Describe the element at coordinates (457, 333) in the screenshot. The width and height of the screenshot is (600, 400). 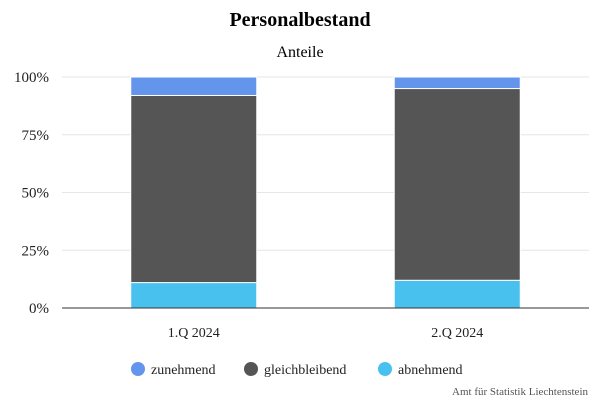
I see `x-tick-label: 2.Q 2024` at that location.